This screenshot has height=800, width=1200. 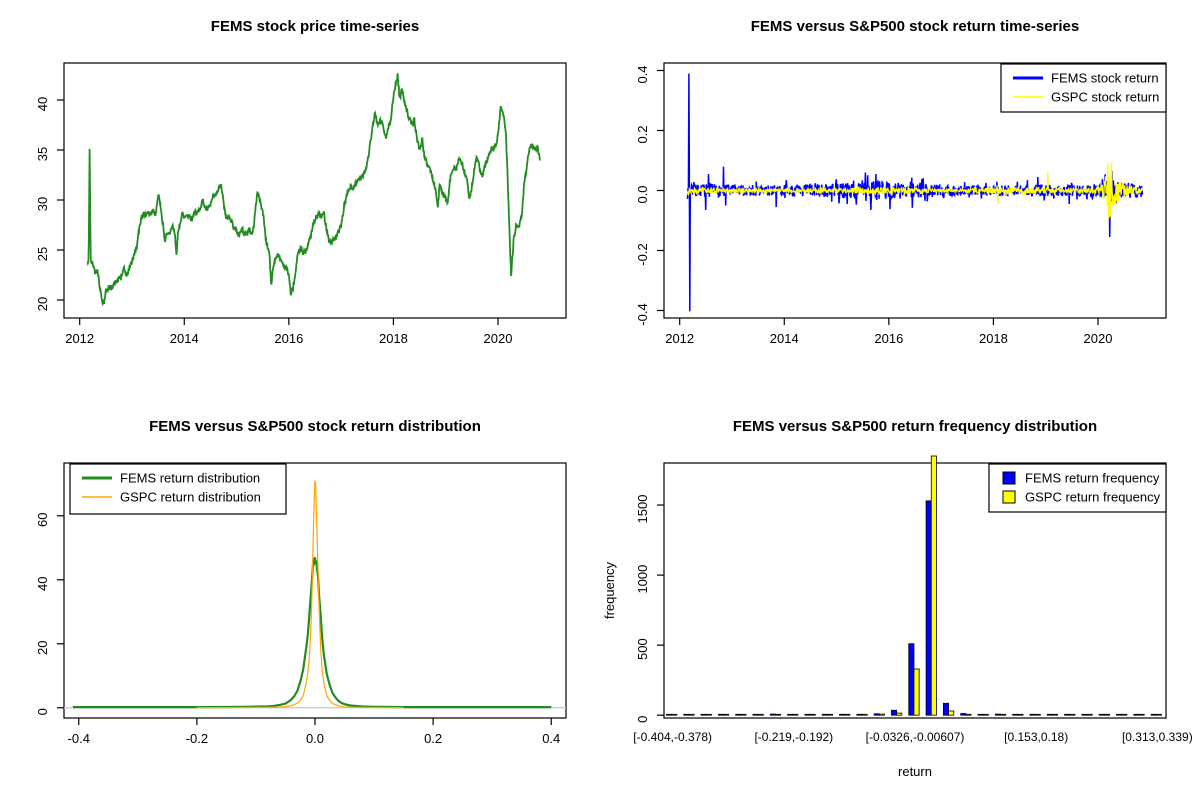 I want to click on gspc-return-frequency-bars, so click(x=916, y=585).